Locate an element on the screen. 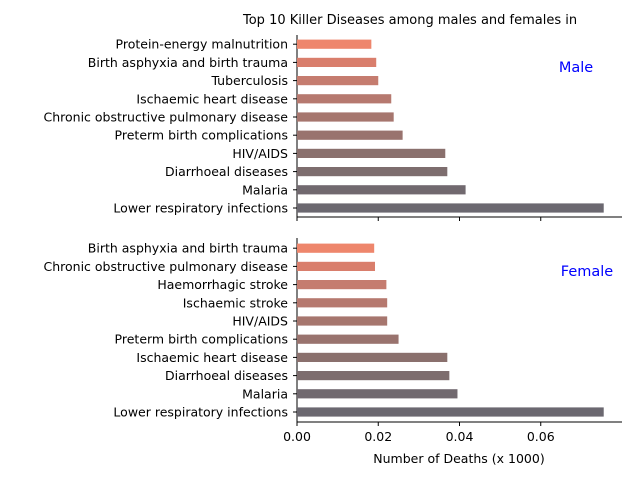 This screenshot has width=640, height=480. female-category-label: Ischaemic heart disease is located at coordinates (212, 357).